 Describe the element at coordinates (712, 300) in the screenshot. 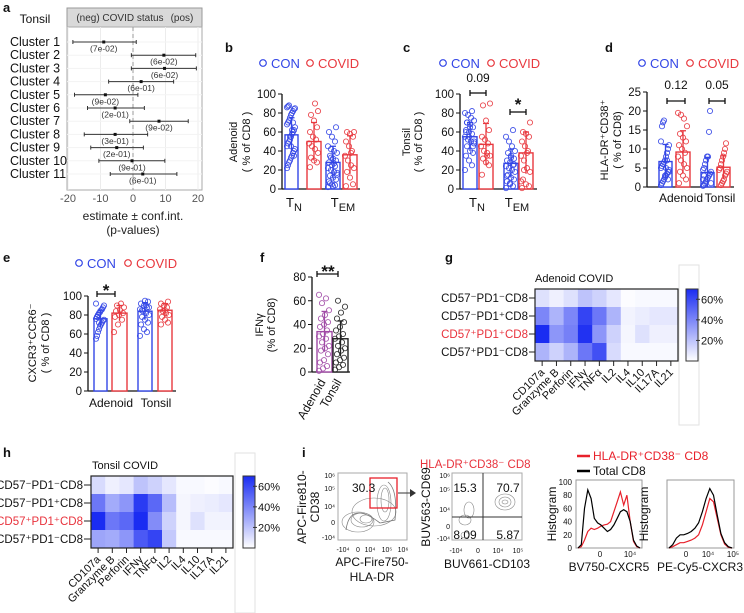

I see `colorbar-label: 60%` at that location.